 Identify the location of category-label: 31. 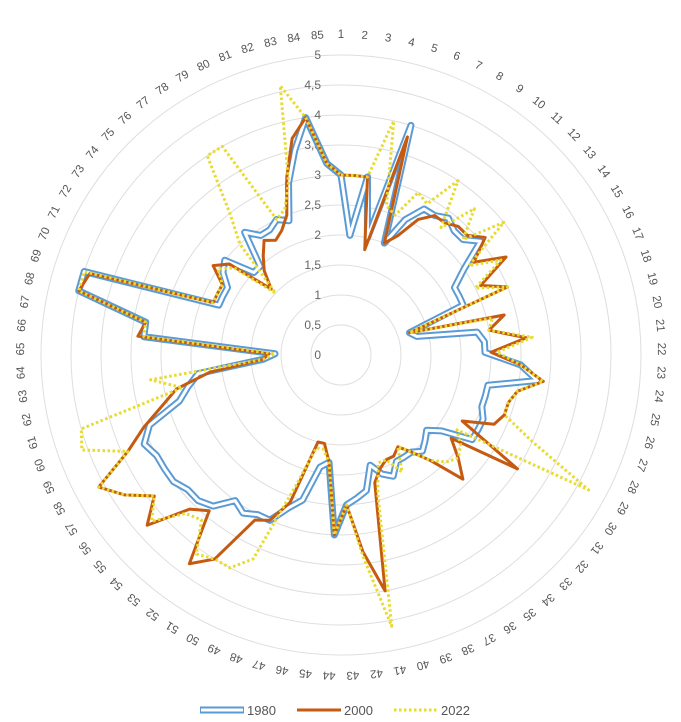
(596, 547).